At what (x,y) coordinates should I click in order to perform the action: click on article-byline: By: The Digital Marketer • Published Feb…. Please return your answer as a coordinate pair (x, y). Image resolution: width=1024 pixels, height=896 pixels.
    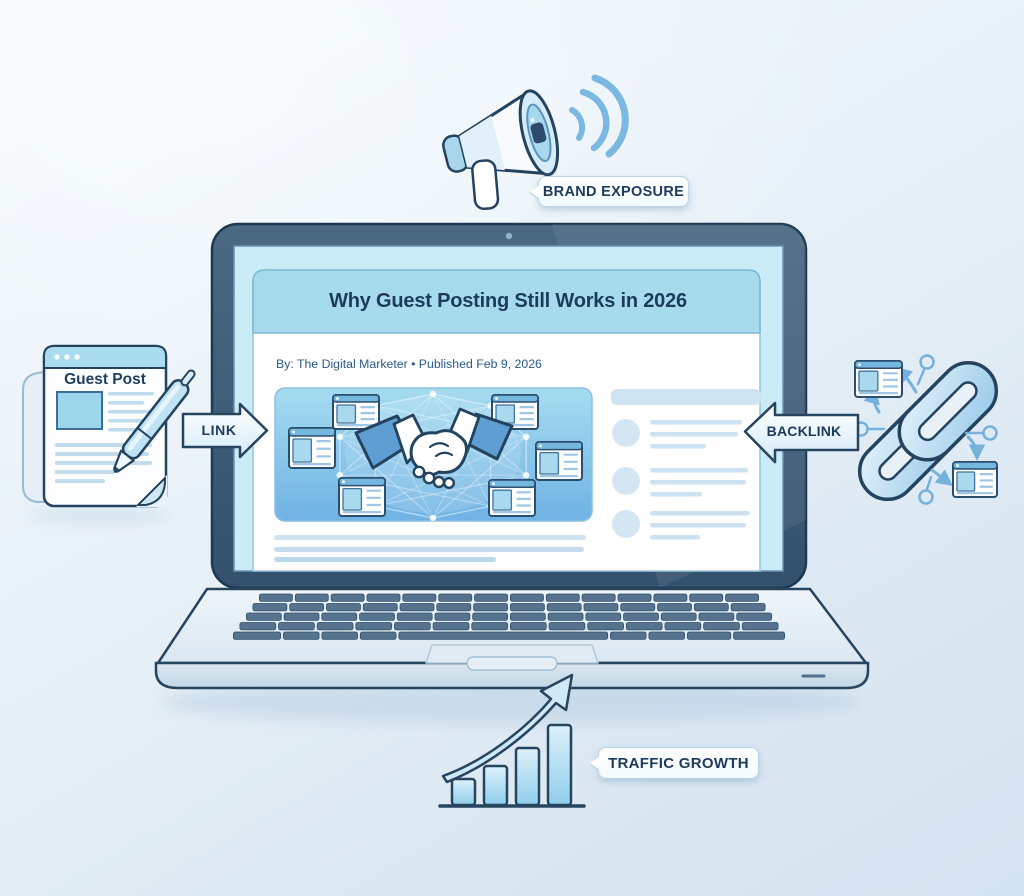
    Looking at the image, I should click on (409, 364).